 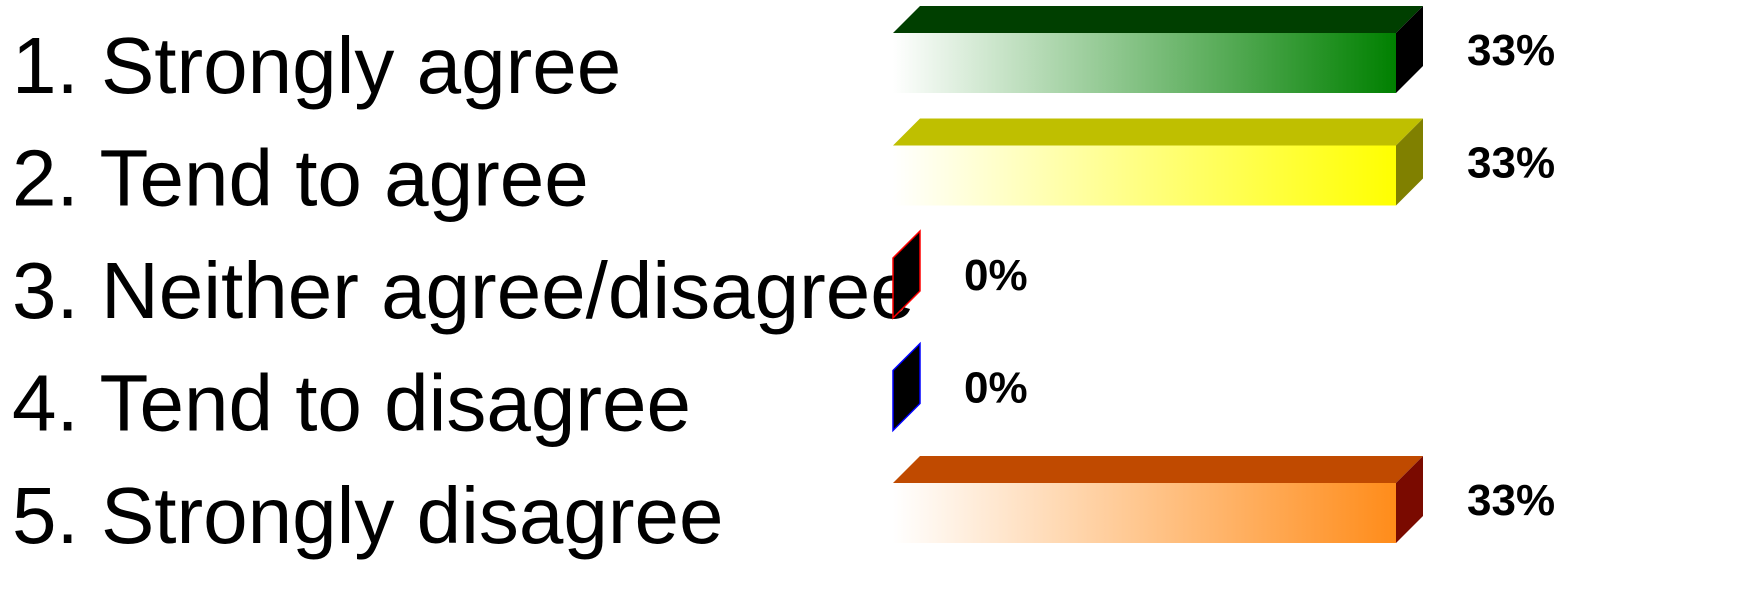 I want to click on category-label-tend-to-disagree: 4. Tend to disagree, so click(x=351, y=403).